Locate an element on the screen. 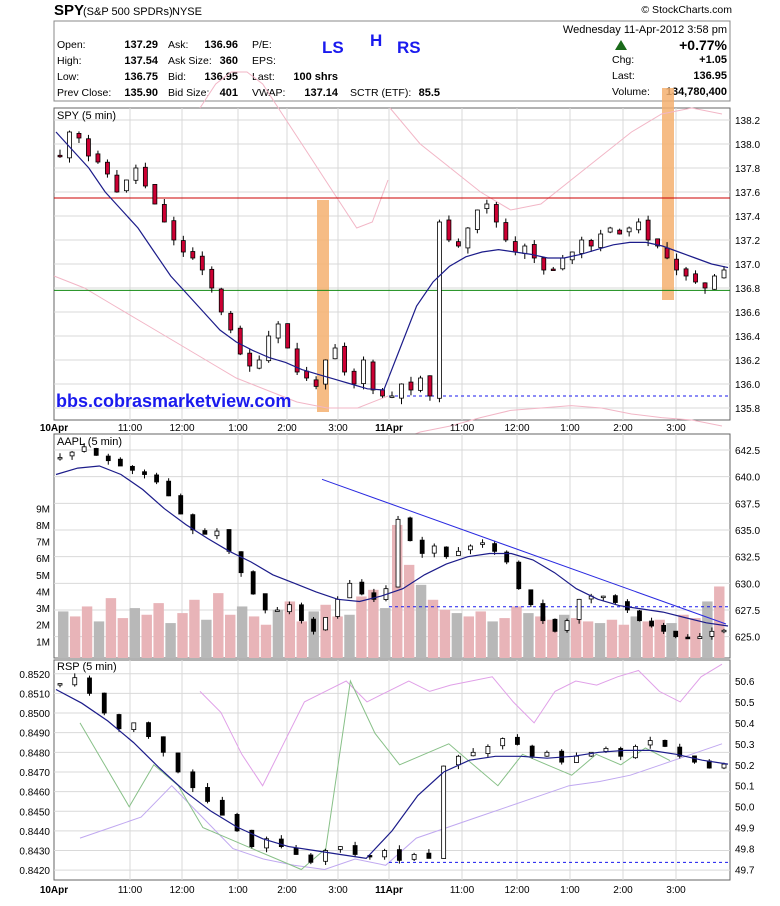 The image size is (780, 906). right-tick-label: 50.0 is located at coordinates (745, 808).